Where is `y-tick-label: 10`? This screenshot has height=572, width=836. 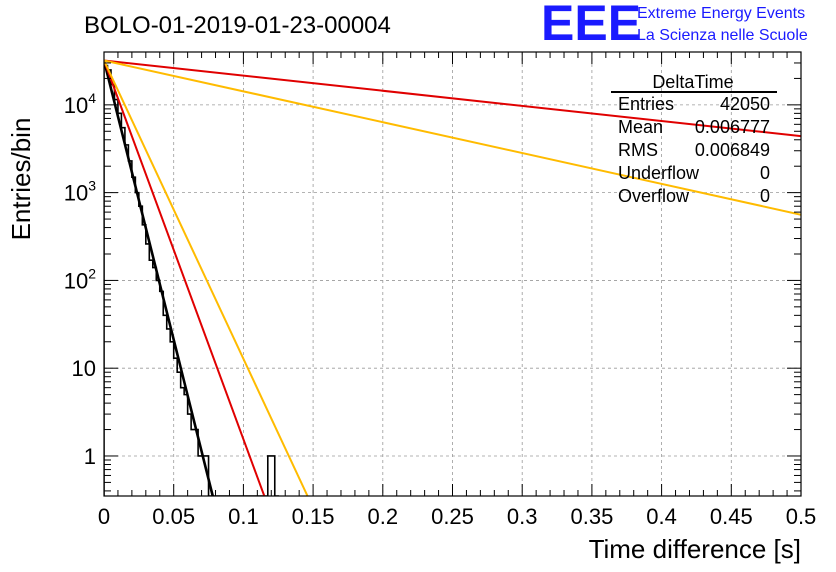
y-tick-label: 10 is located at coordinates (84, 368).